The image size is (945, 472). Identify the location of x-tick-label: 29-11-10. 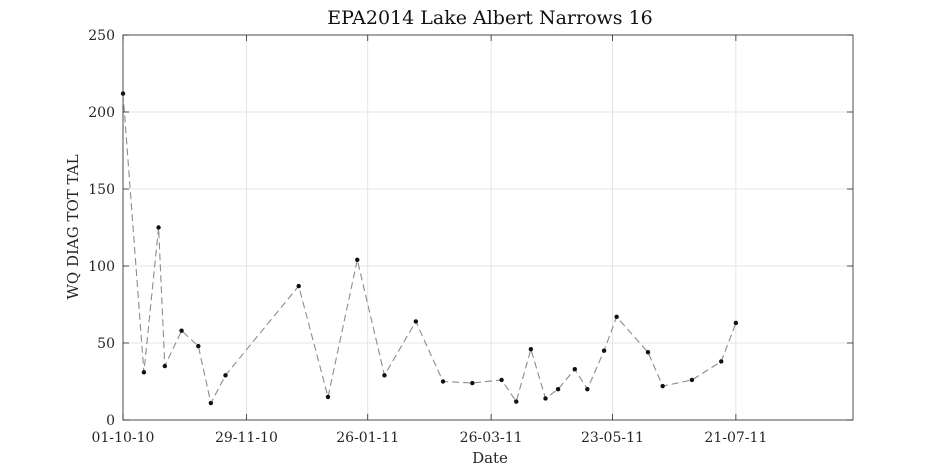
(246, 438).